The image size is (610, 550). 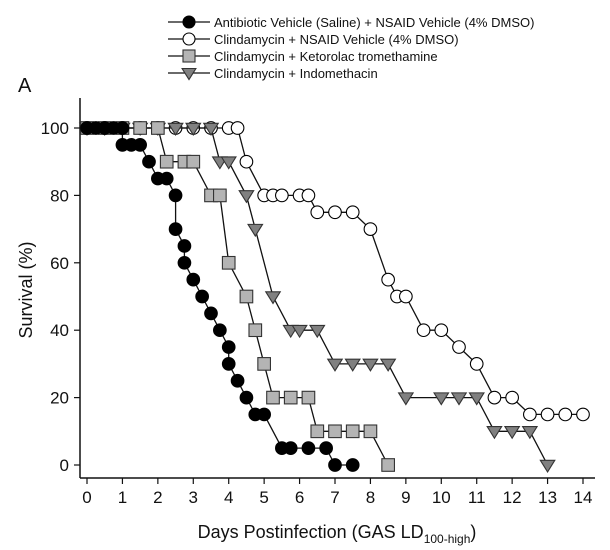 What do you see at coordinates (370, 497) in the screenshot?
I see `x-tick-label: 8` at bounding box center [370, 497].